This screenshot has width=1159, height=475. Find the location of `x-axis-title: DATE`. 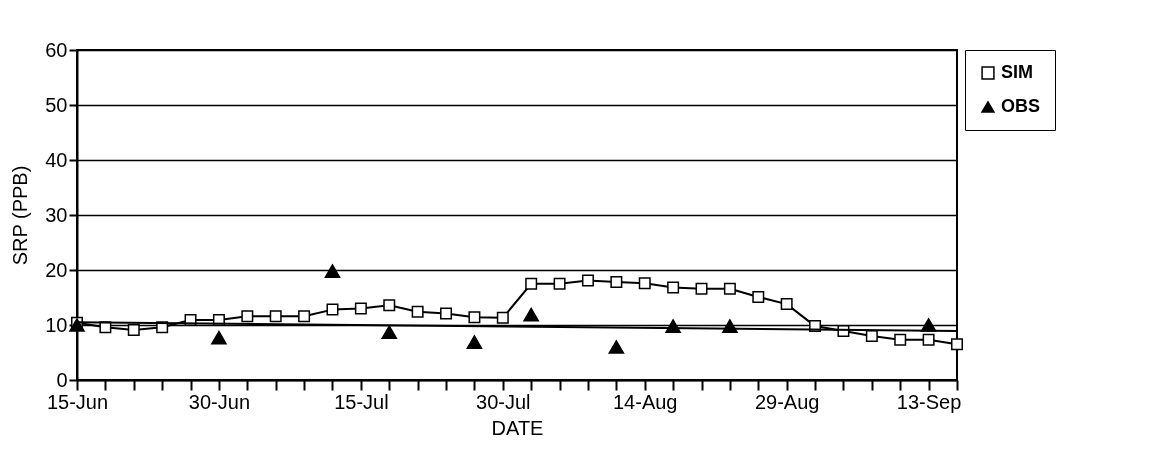

x-axis-title: DATE is located at coordinates (517, 427).